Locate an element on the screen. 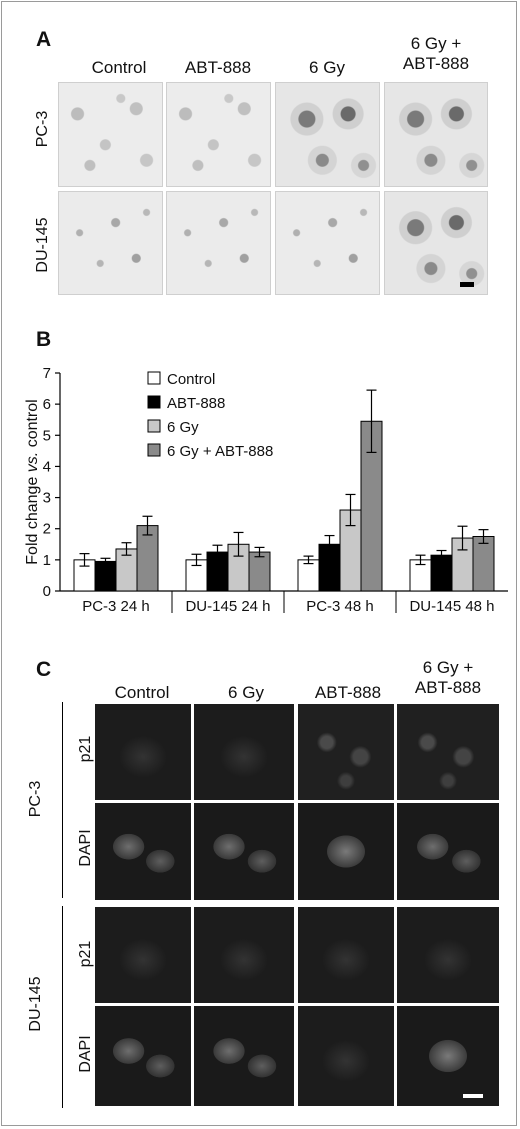 The width and height of the screenshot is (520, 1129). panel-c-scale-bar is located at coordinates (473, 1096).